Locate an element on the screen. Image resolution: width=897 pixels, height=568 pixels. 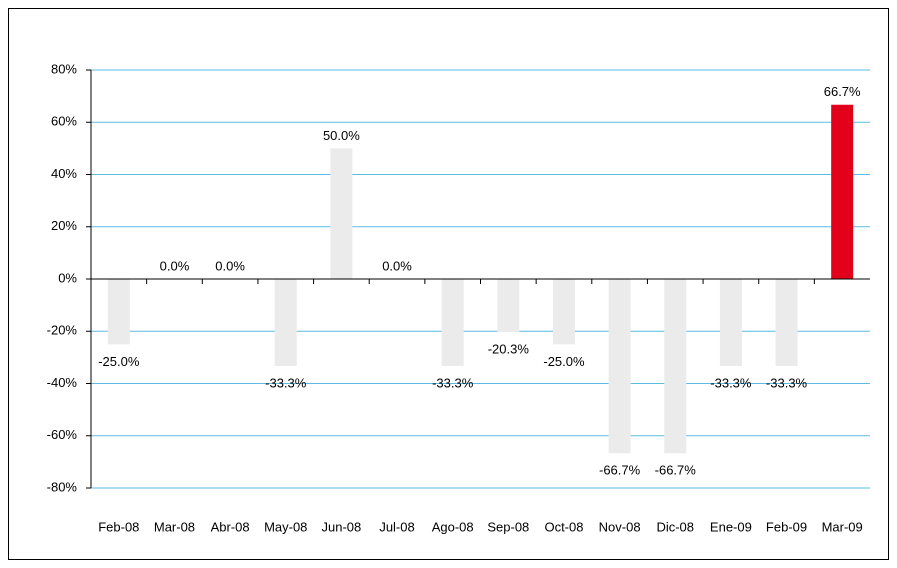
y-tick-label: 0% is located at coordinates (67, 277).